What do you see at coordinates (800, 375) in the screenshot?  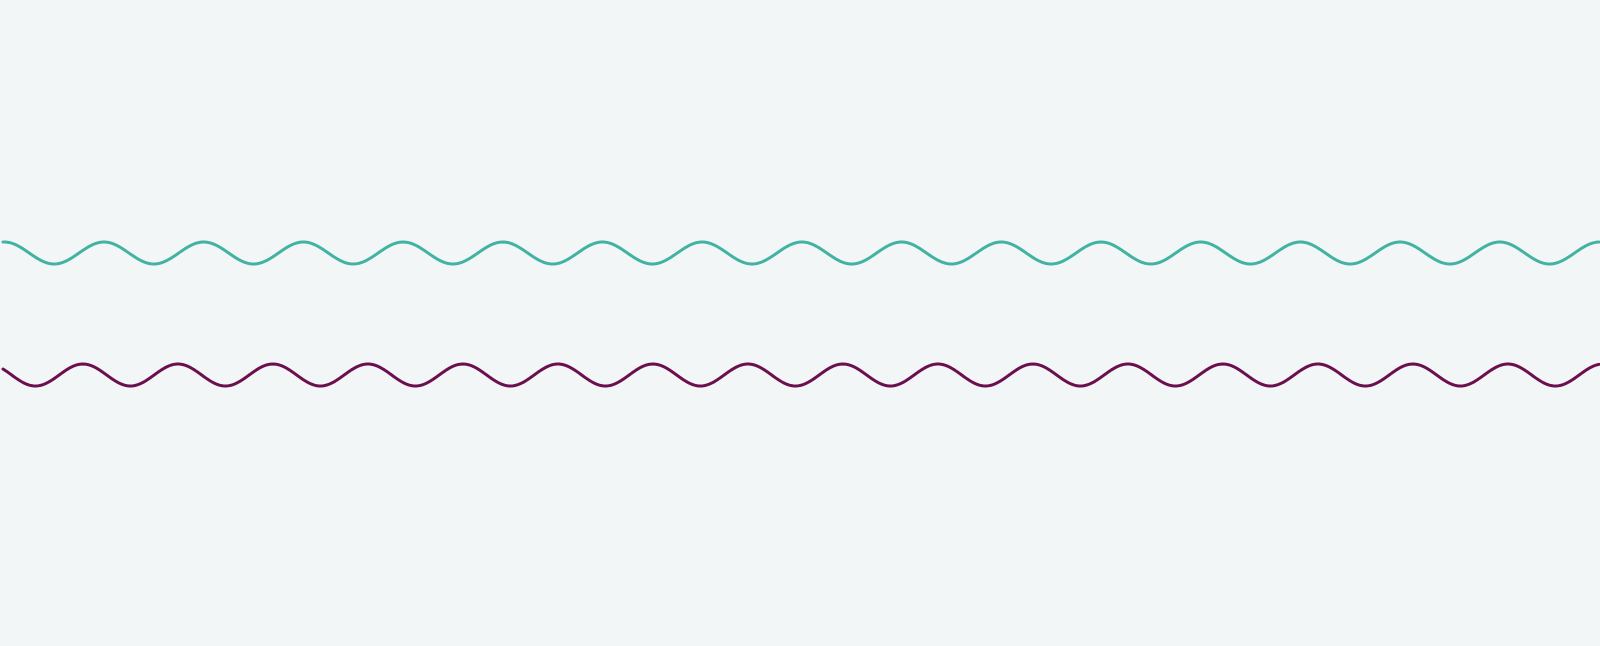 I see `plum-wave` at bounding box center [800, 375].